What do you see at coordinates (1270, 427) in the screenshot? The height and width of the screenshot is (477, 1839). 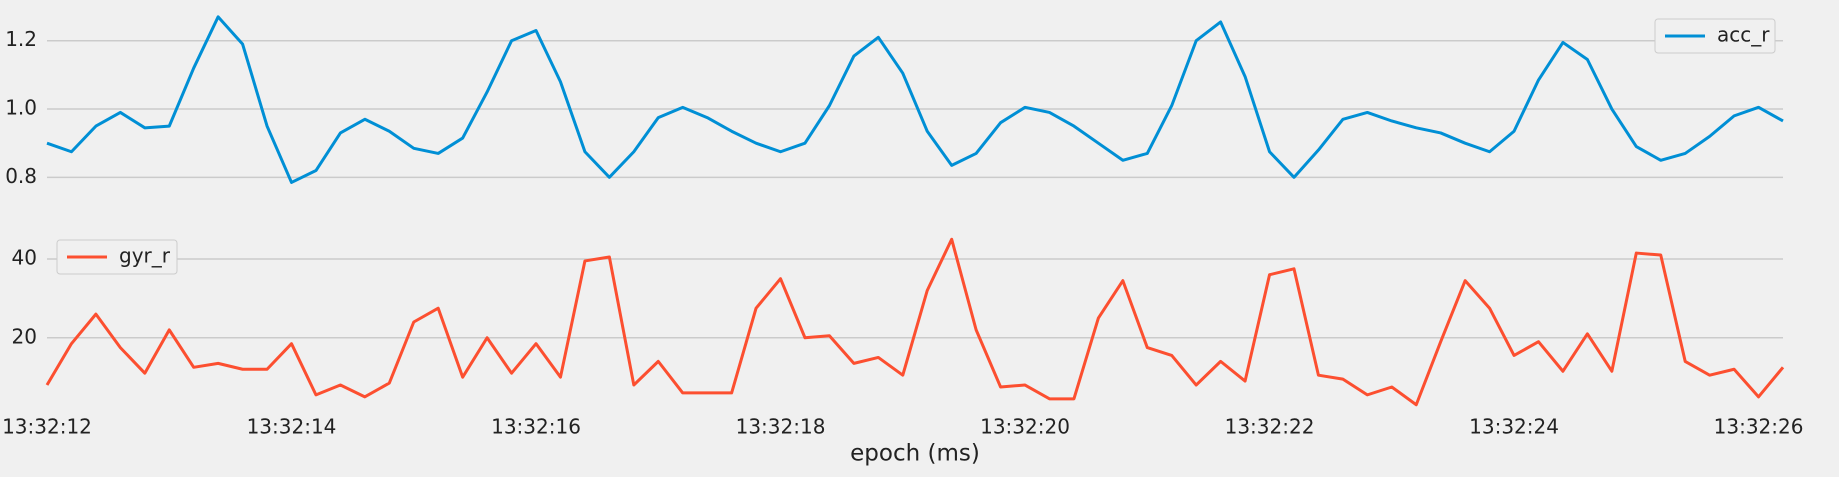 I see `x-tick-label: 13:32:22` at bounding box center [1270, 427].